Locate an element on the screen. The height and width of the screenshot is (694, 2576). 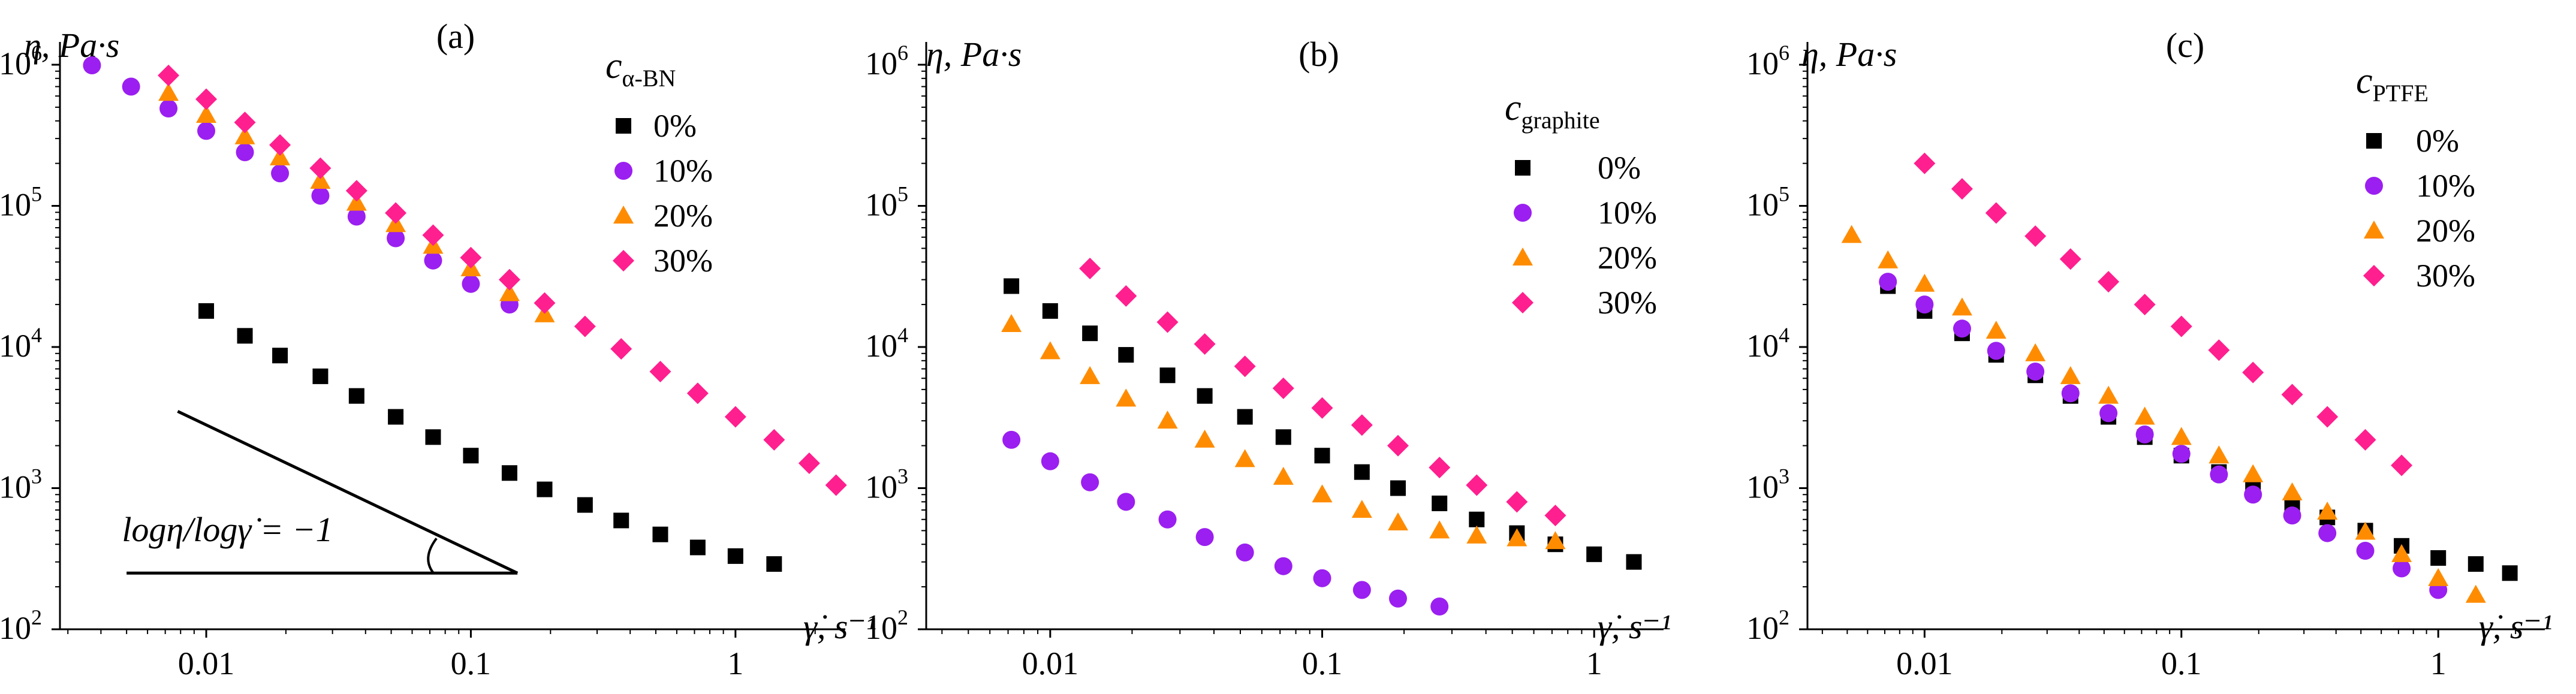
y-tick-label: 10³ is located at coordinates (1768, 484).